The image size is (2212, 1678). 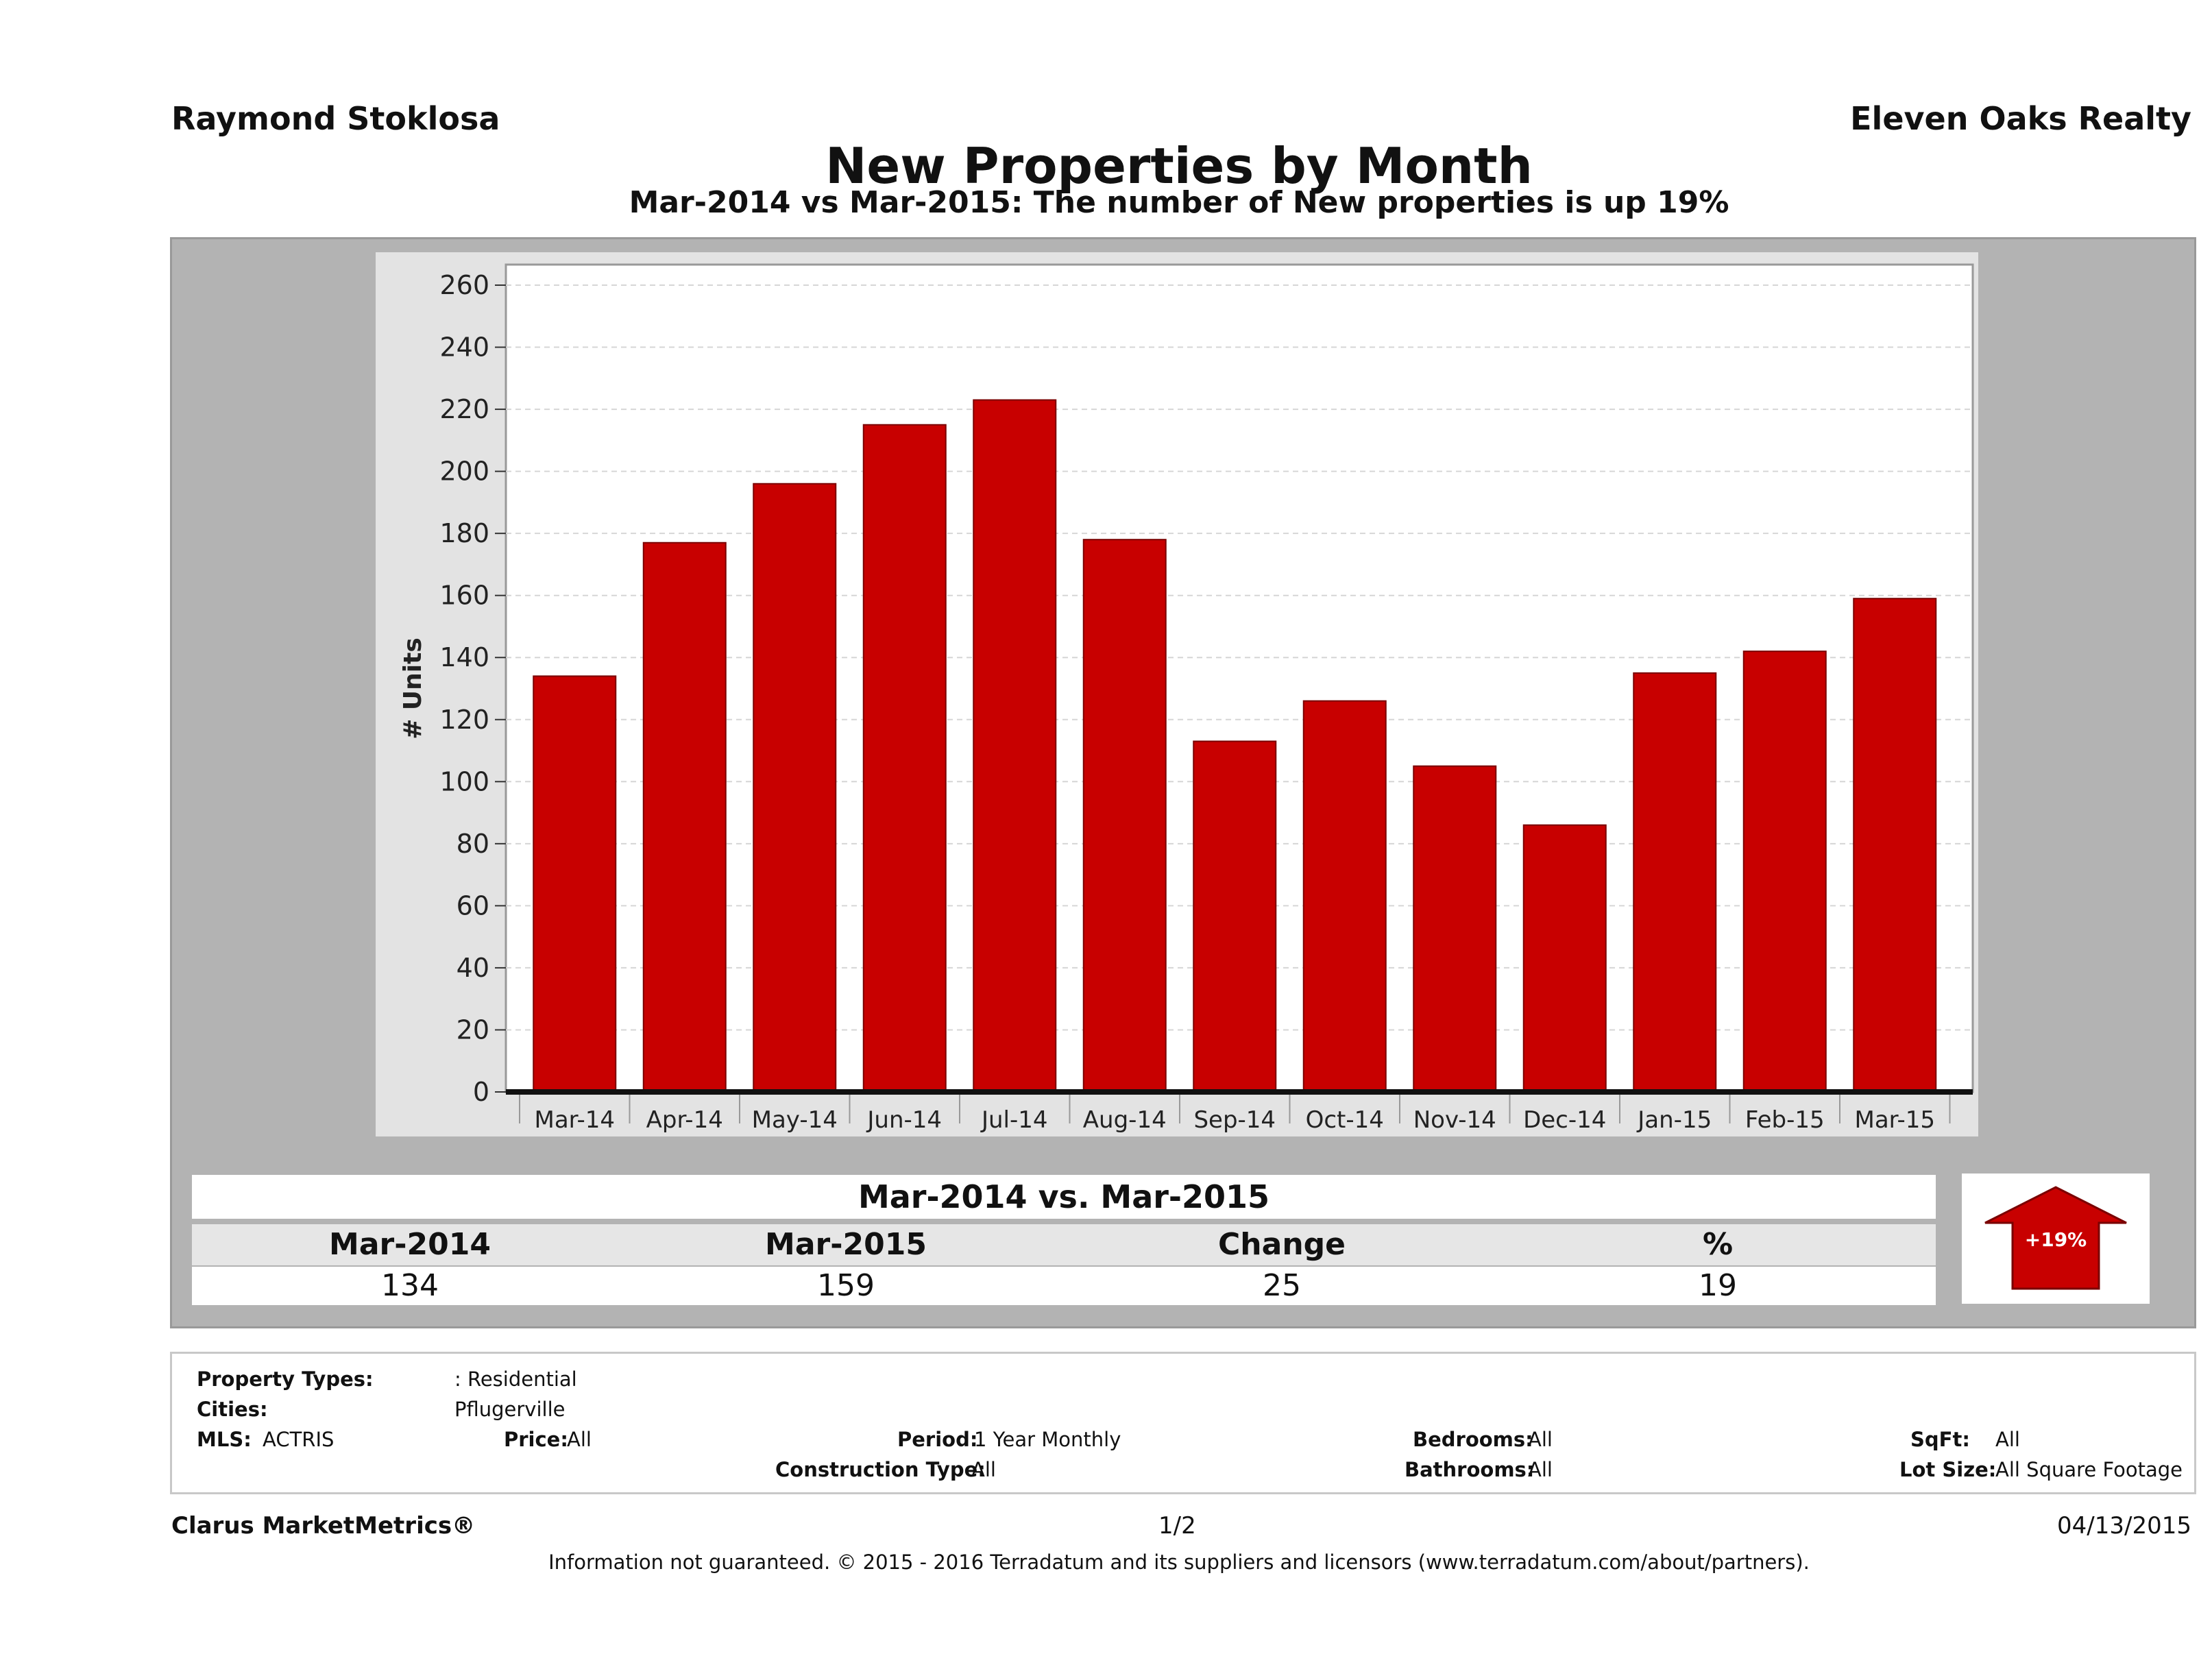 I want to click on price-value: All, so click(x=580, y=1439).